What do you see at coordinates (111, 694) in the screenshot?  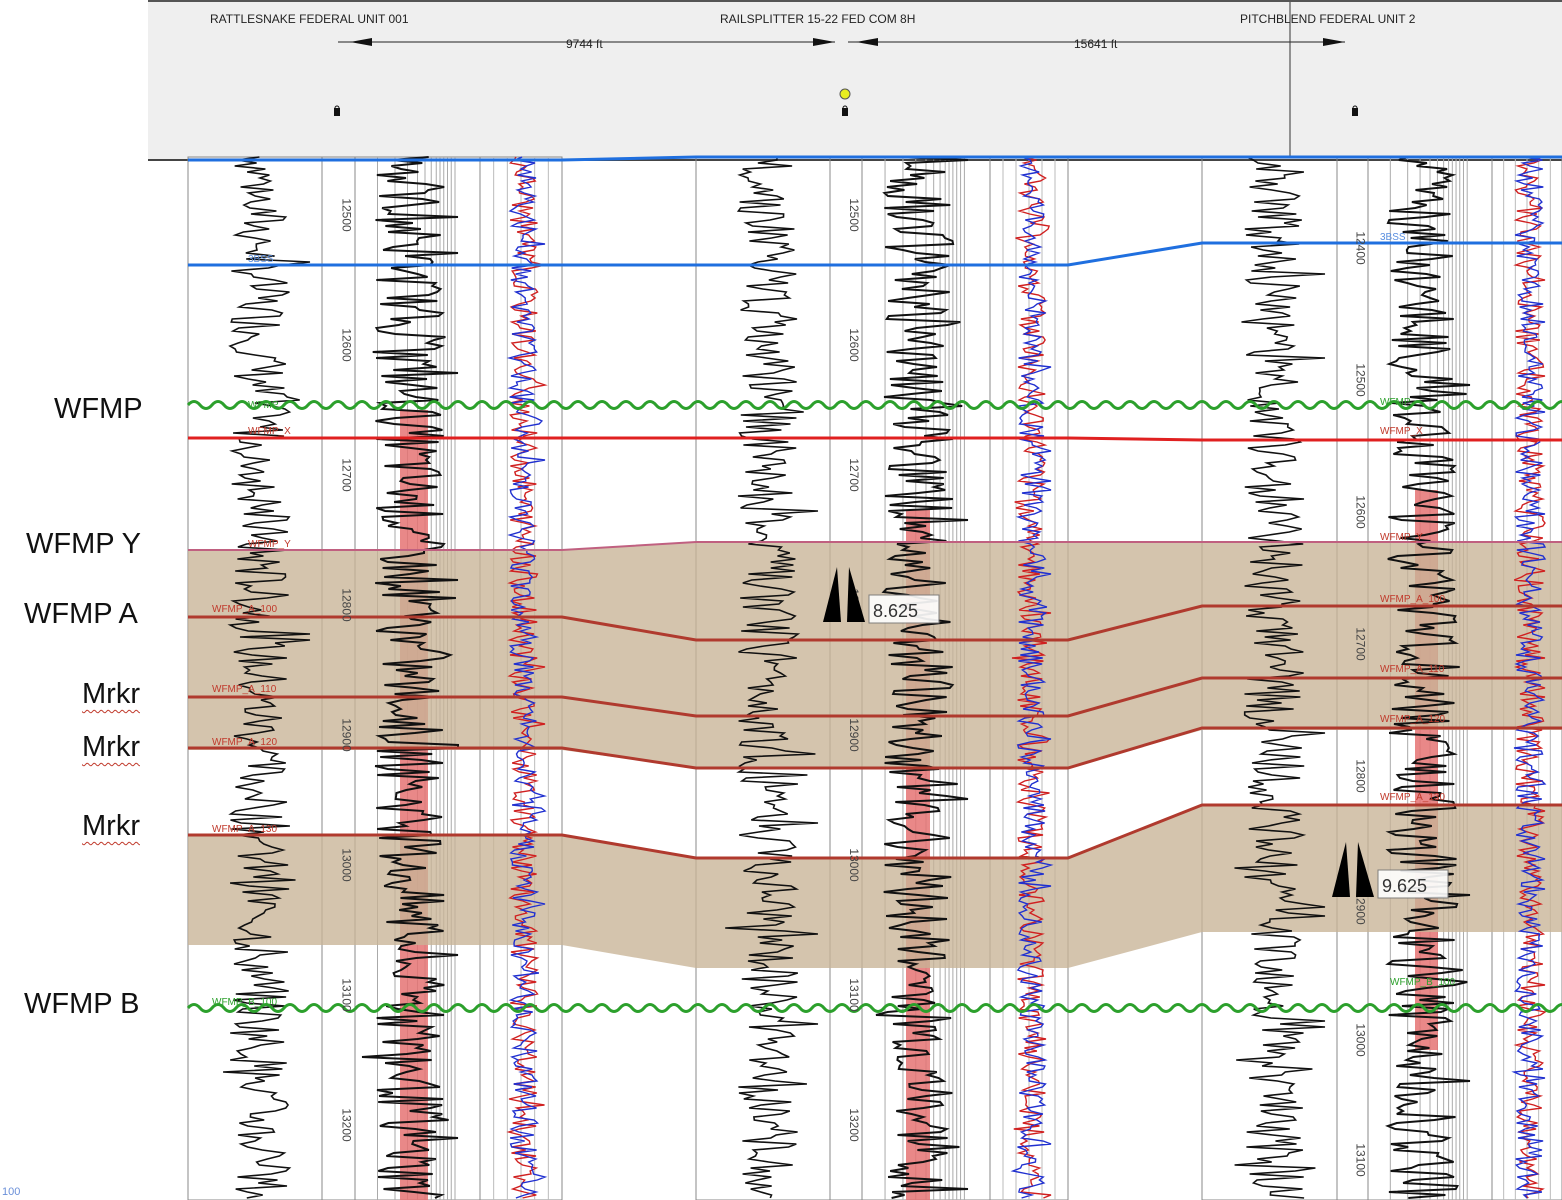 I see `formation-label-mrkr-1: Mrkr` at bounding box center [111, 694].